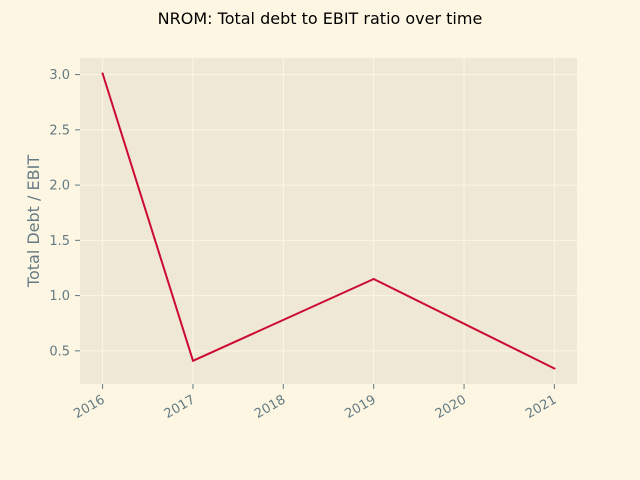 The width and height of the screenshot is (640, 480). What do you see at coordinates (59, 241) in the screenshot?
I see `y-tick-label: 1.5` at bounding box center [59, 241].